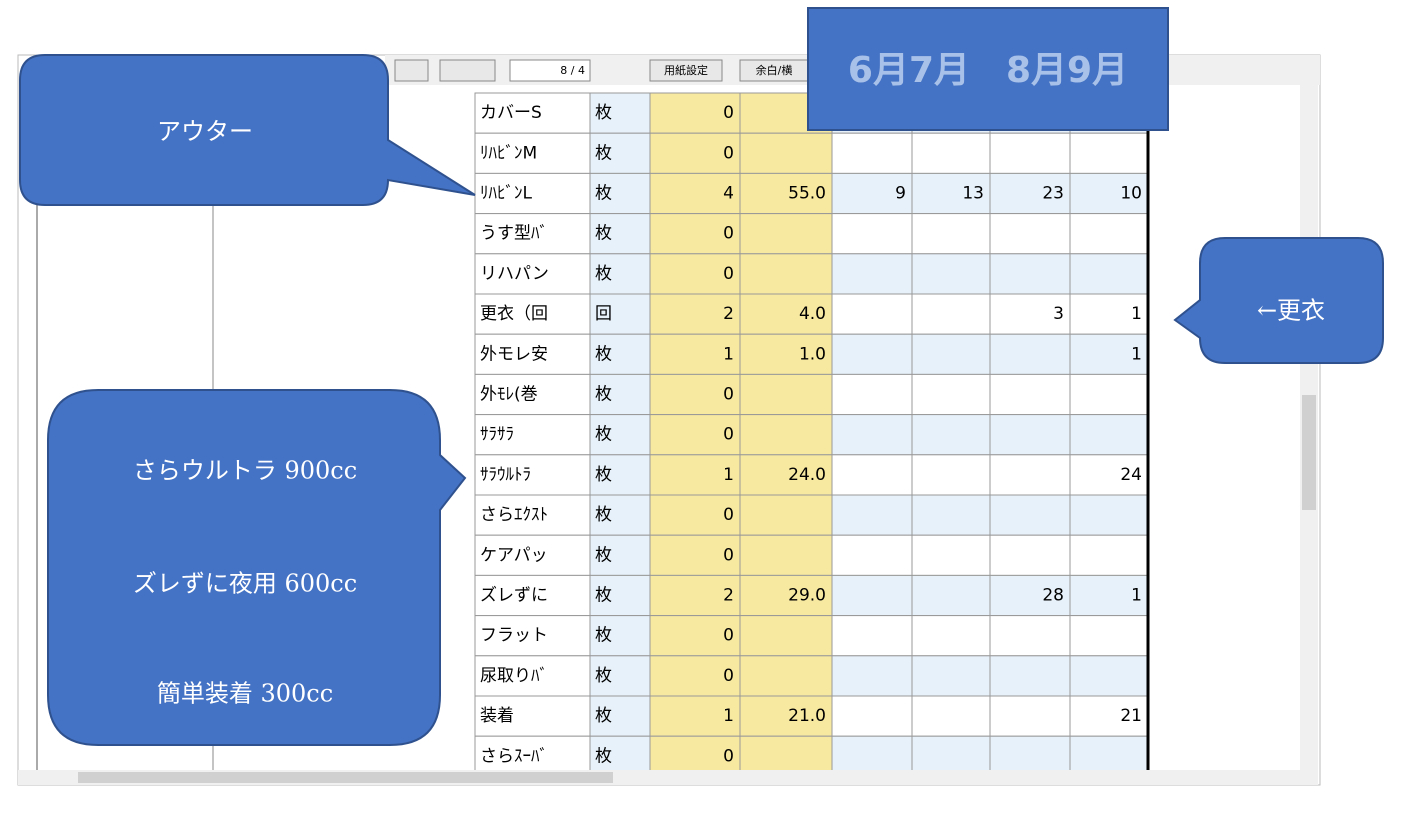  I want to click on cell-text: リハパン, so click(514, 274).